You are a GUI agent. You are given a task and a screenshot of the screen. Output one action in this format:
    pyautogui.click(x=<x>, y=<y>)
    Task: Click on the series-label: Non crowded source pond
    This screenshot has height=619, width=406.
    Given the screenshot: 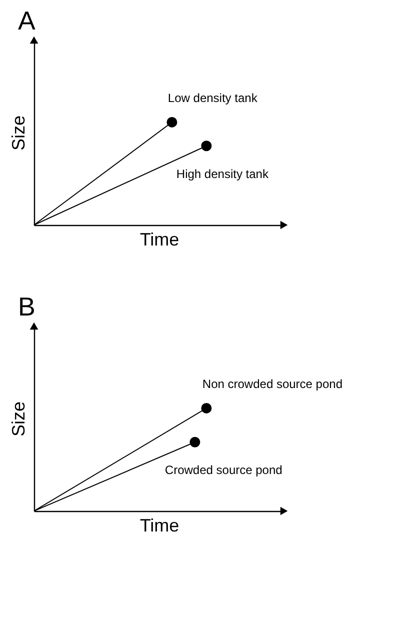 What is the action you would take?
    pyautogui.click(x=272, y=384)
    